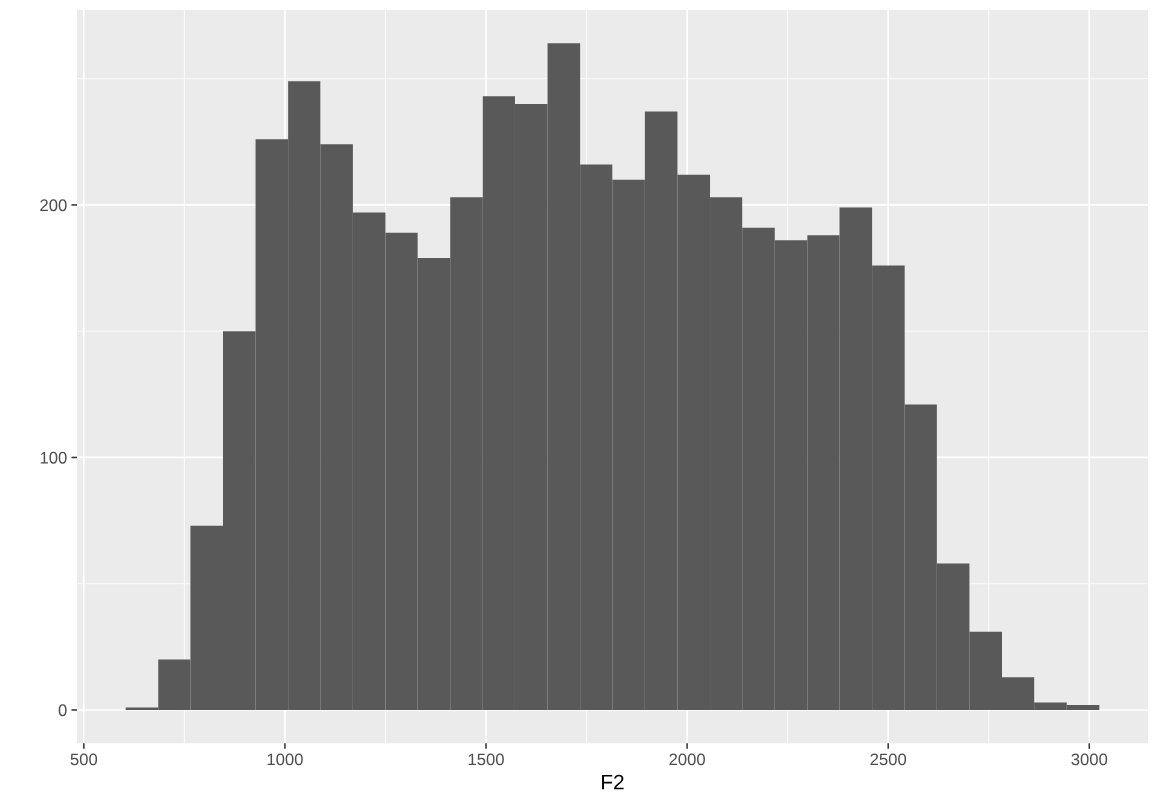 The image size is (1159, 810). Describe the element at coordinates (687, 759) in the screenshot. I see `x-tick-label: 2000` at that location.